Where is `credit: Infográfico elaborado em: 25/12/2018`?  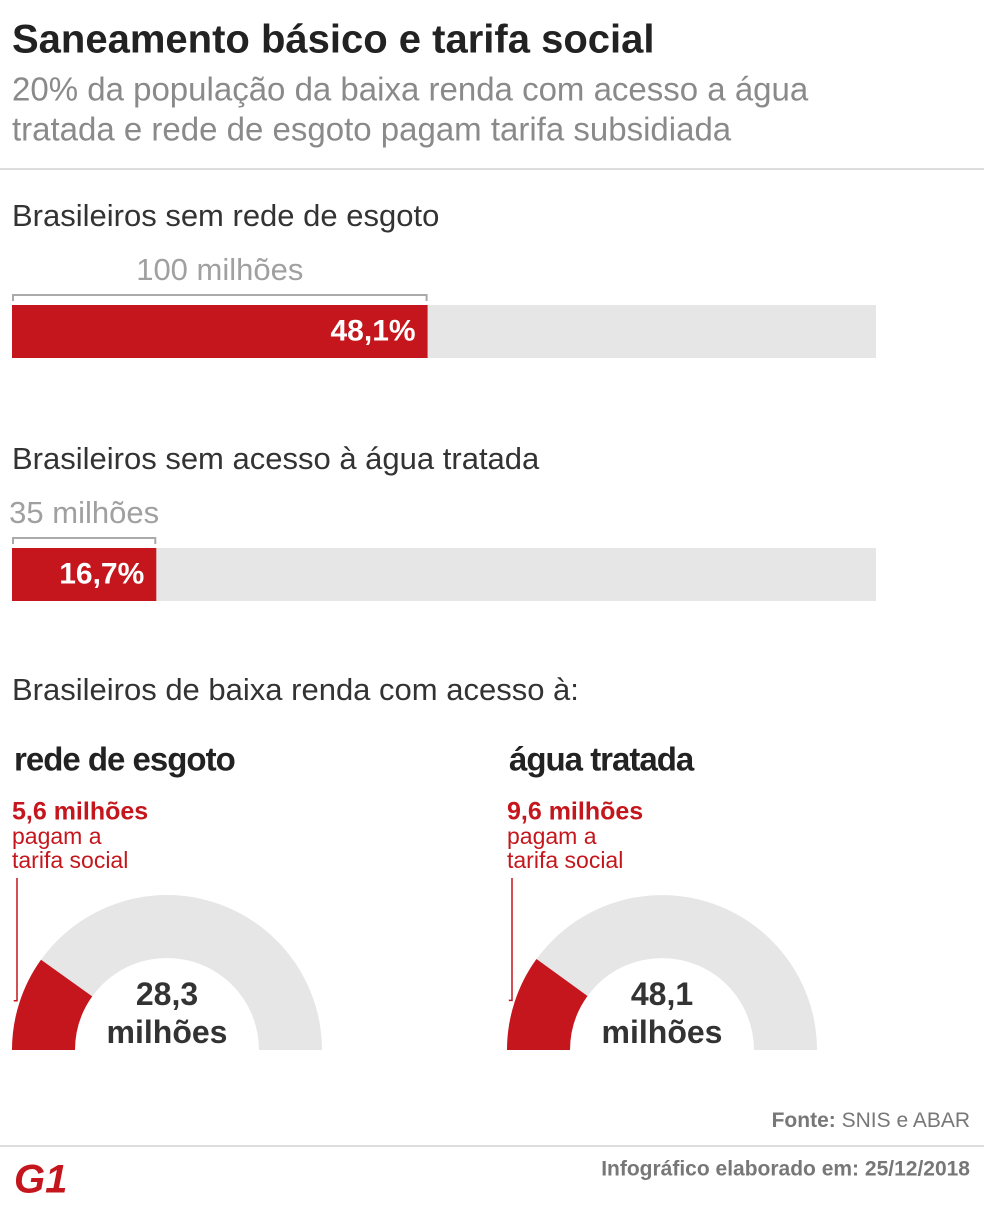
credit: Infográfico elaborado em: 25/12/2018 is located at coordinates (785, 1169).